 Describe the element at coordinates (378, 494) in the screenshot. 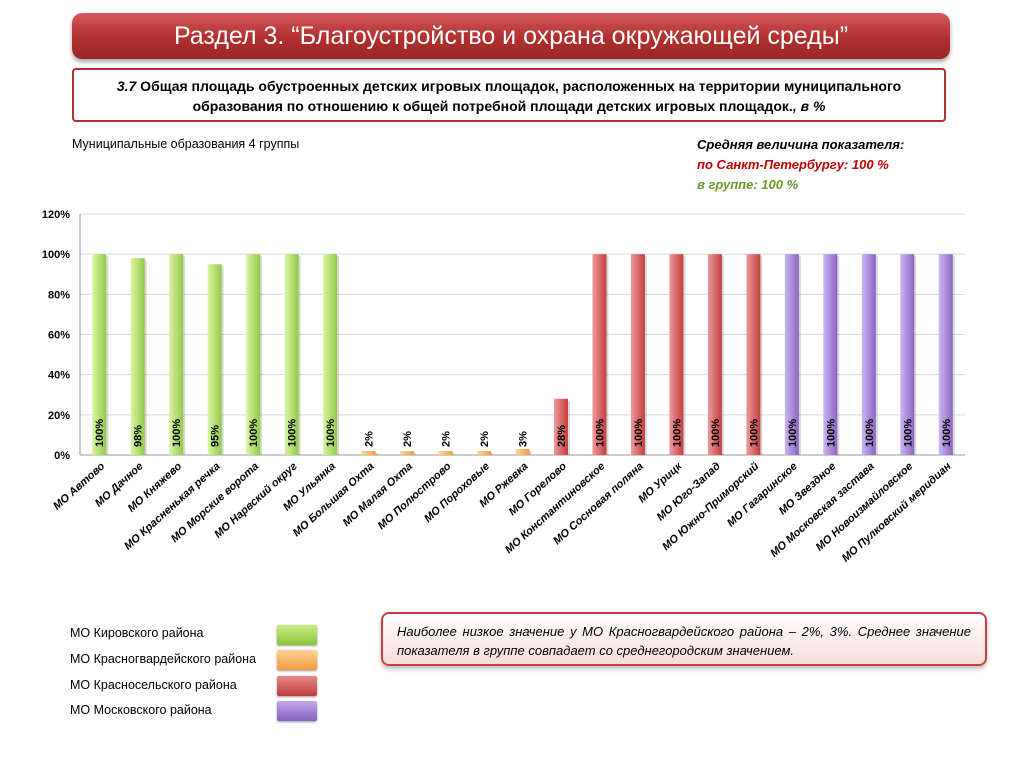

I see `category-label: МО Малая Охта` at that location.